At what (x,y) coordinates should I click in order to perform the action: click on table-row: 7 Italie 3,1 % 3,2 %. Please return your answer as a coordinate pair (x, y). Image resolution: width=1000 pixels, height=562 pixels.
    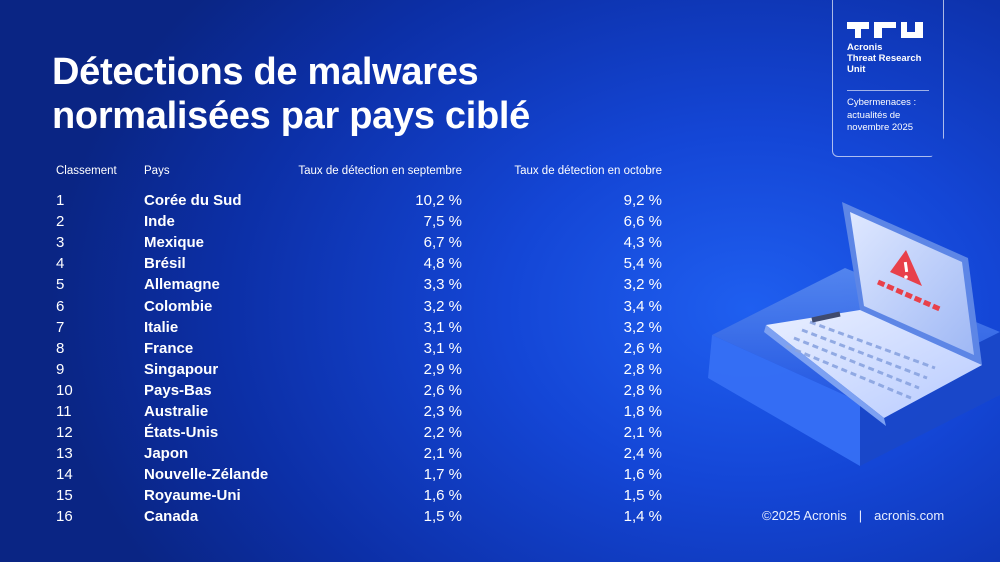
    Looking at the image, I should click on (359, 327).